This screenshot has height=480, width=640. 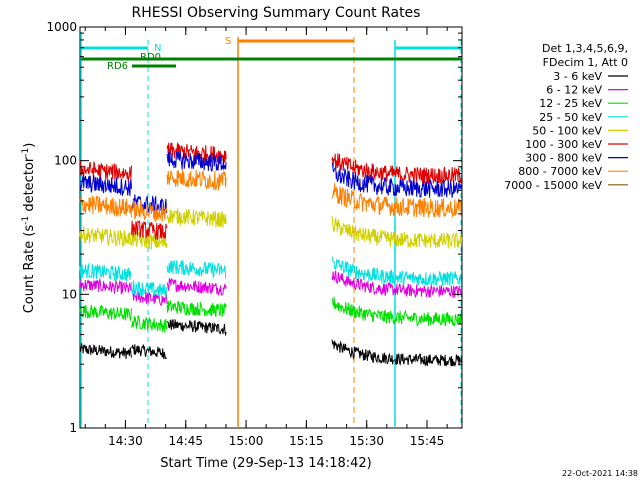 What do you see at coordinates (265, 463) in the screenshot?
I see `x-axis-label: Start Time (29-Sep-13 14:18:42)` at bounding box center [265, 463].